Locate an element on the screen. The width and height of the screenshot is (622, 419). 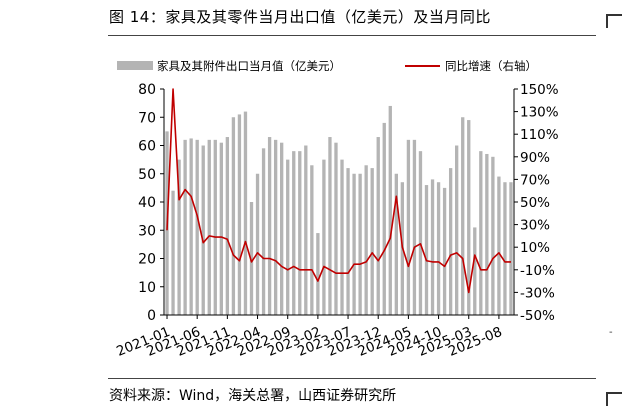
y-left-tick-label: 30 is located at coordinates (147, 231).